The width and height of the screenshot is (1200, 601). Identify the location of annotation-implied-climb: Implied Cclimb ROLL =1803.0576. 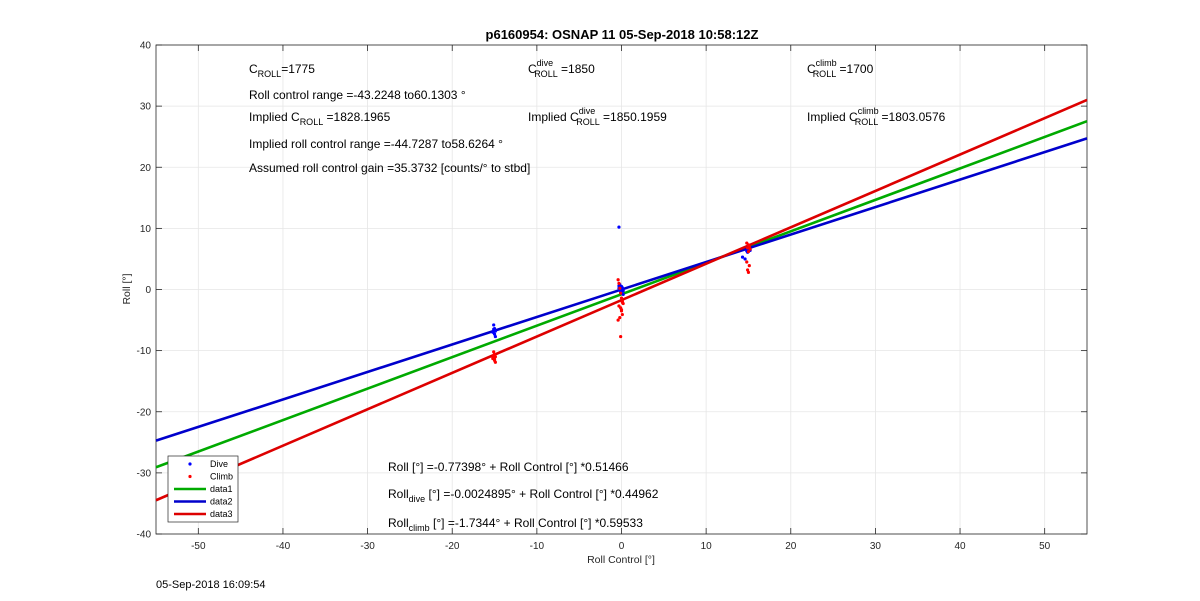
(876, 116).